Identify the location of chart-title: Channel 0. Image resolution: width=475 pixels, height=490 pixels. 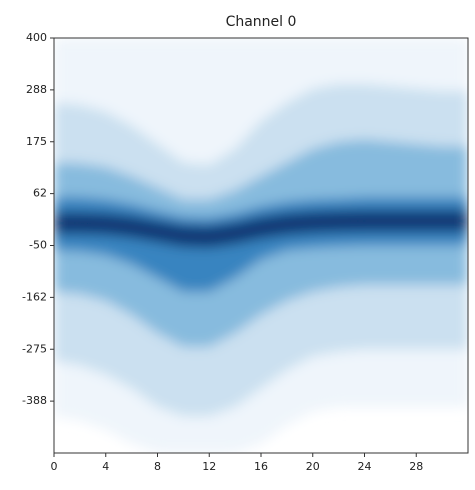
(261, 22).